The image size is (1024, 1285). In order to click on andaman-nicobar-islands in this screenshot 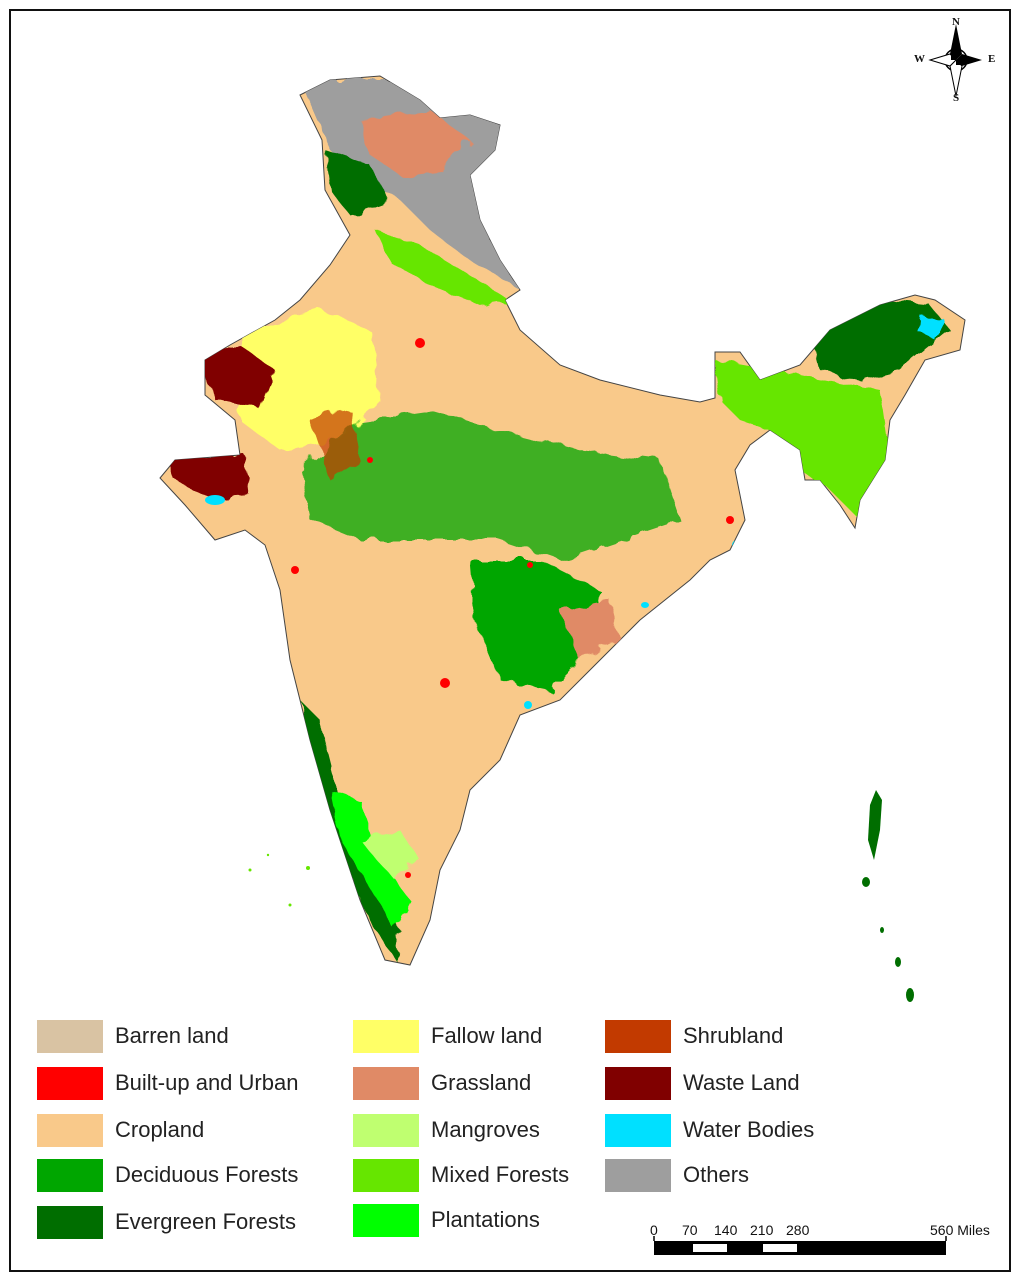, I will do `click(888, 896)`.